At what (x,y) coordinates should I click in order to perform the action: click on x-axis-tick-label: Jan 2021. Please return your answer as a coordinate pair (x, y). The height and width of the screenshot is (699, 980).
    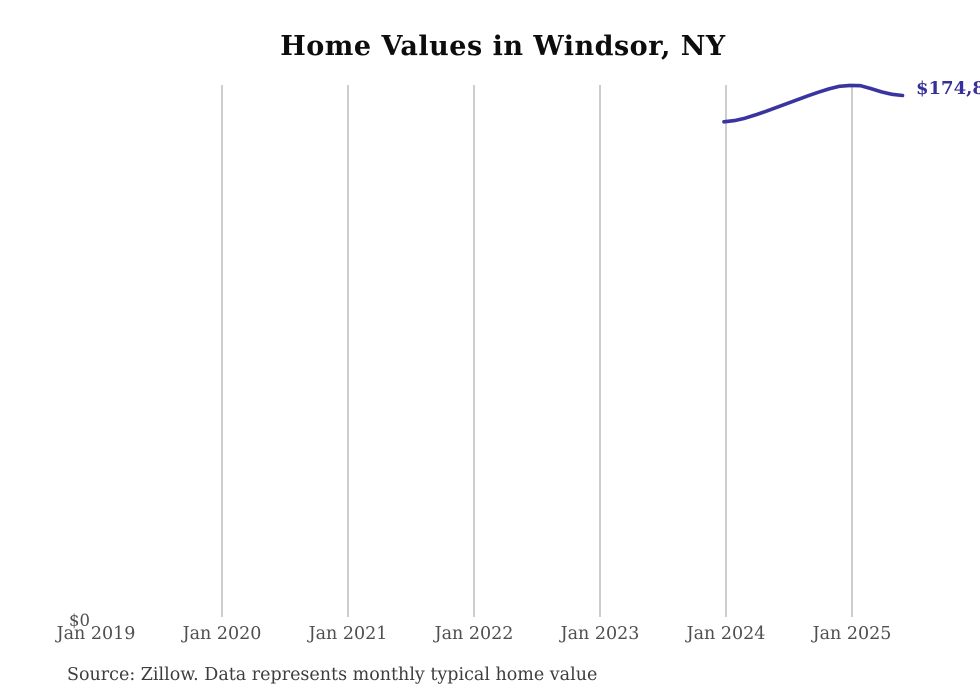
    Looking at the image, I should click on (348, 634).